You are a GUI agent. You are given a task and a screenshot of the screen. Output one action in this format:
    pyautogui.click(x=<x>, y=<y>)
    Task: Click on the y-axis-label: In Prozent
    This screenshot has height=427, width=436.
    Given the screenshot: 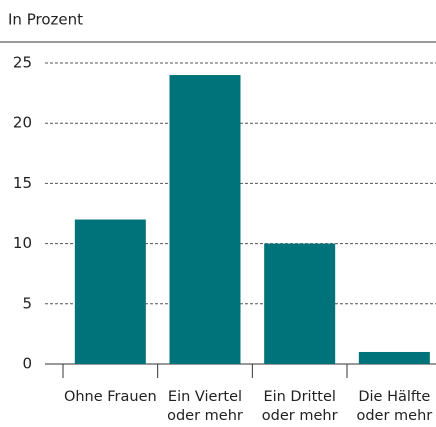 What is the action you would take?
    pyautogui.click(x=45, y=20)
    